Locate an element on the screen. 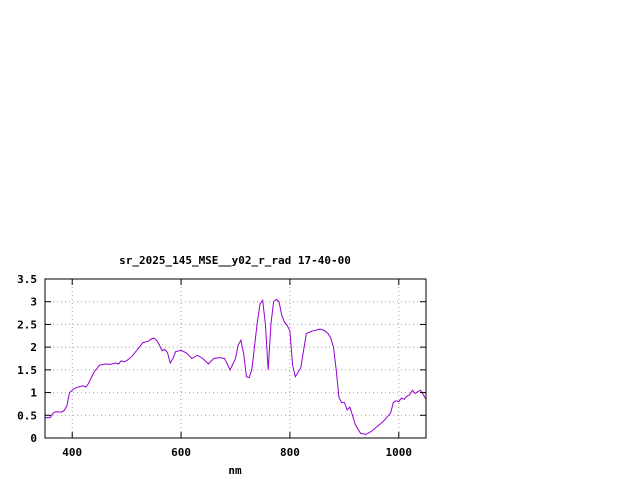 This screenshot has width=640, height=480. chart-title: sr_2025_145_MSE__y02_r_rad 17-40-00 is located at coordinates (235, 260).